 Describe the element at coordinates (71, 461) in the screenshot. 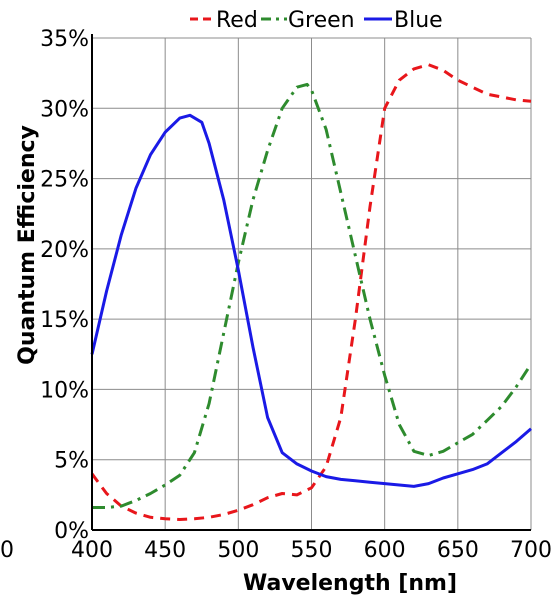

I see `y-tick-label: 5%` at that location.